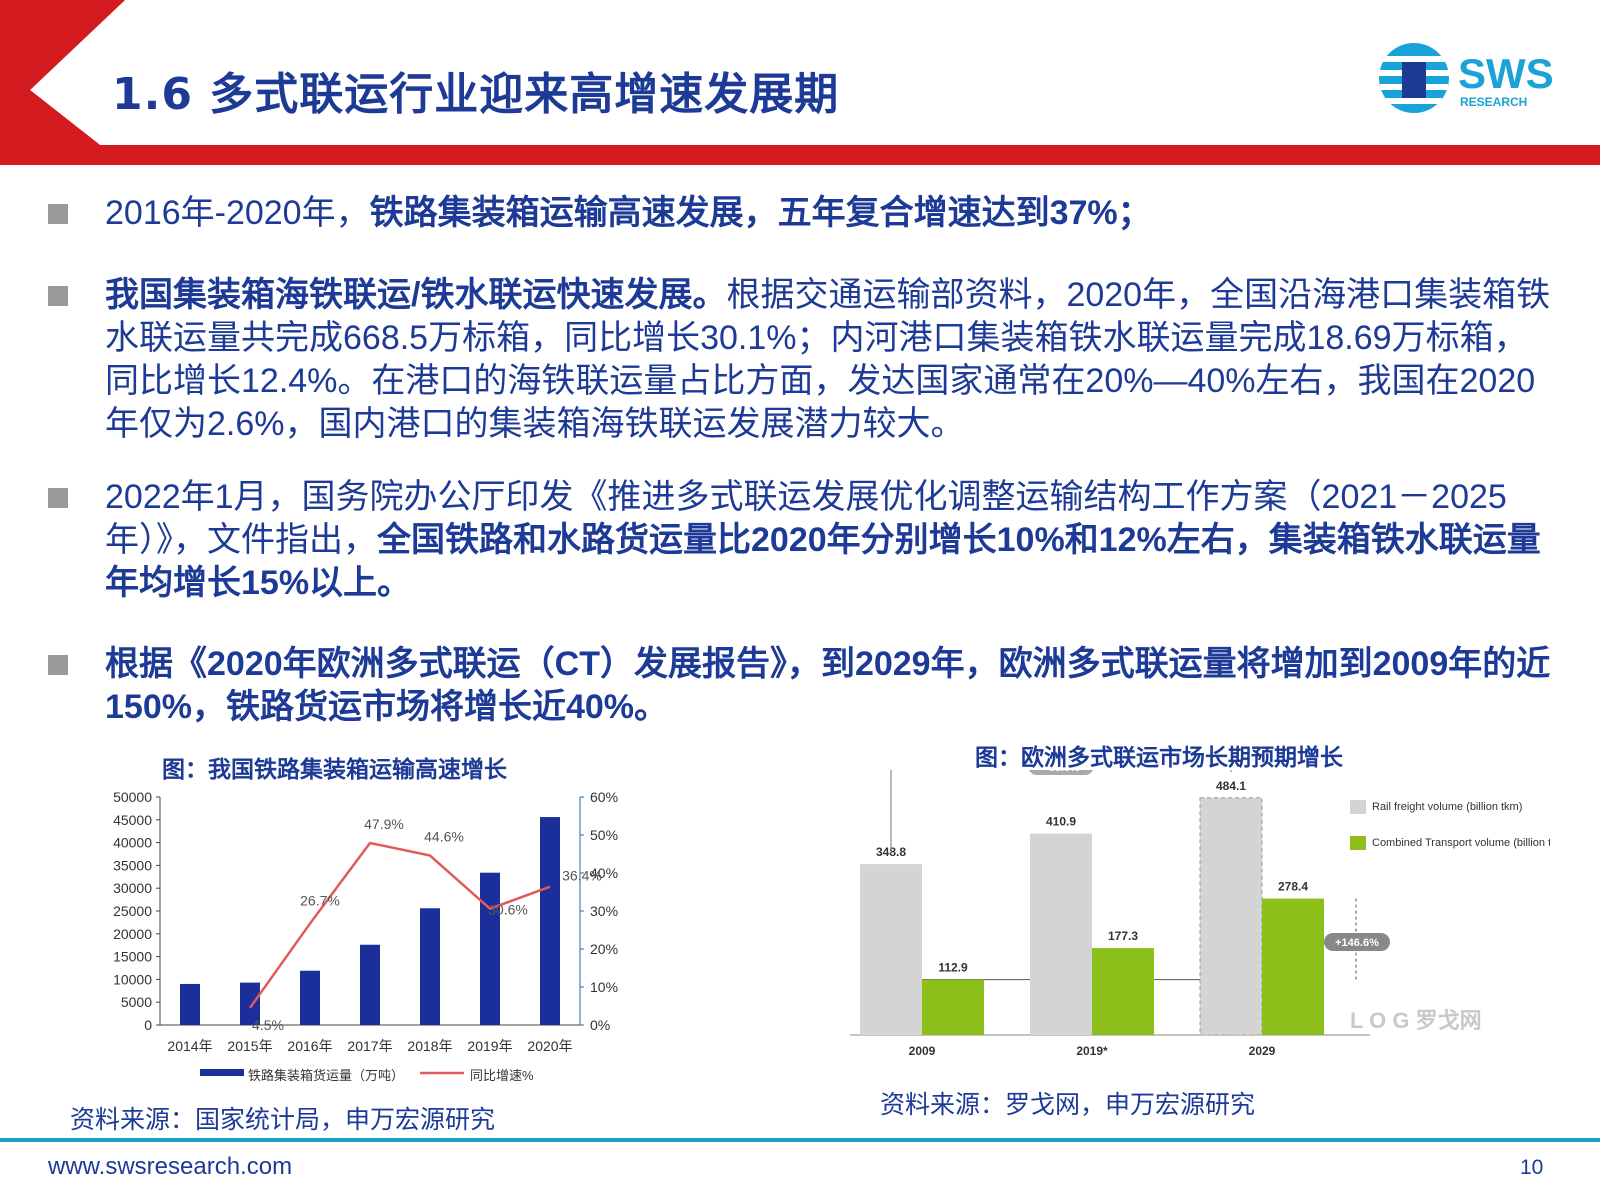  Describe the element at coordinates (600, 1025) in the screenshot. I see `y-right-tick-label: 0%` at that location.